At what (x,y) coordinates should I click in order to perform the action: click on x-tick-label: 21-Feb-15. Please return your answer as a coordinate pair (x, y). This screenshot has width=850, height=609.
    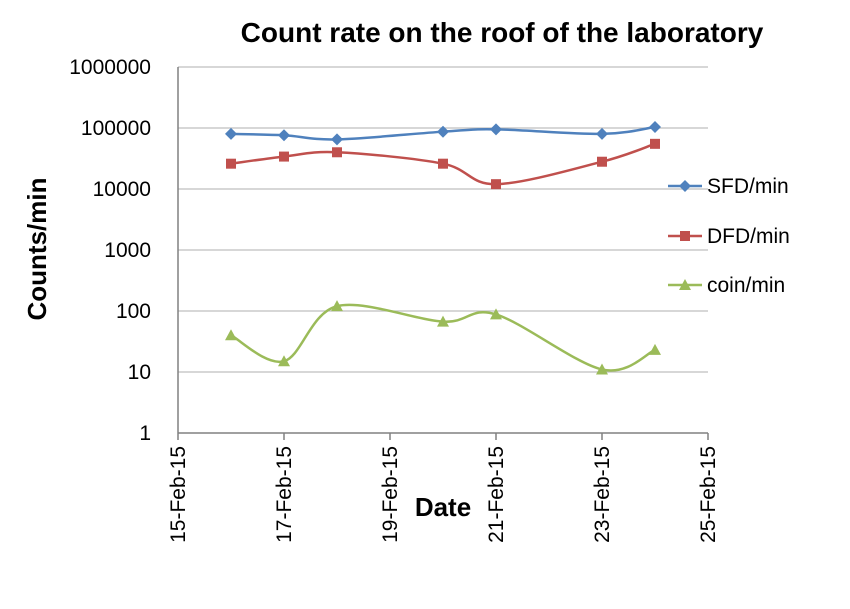
    Looking at the image, I should click on (496, 494).